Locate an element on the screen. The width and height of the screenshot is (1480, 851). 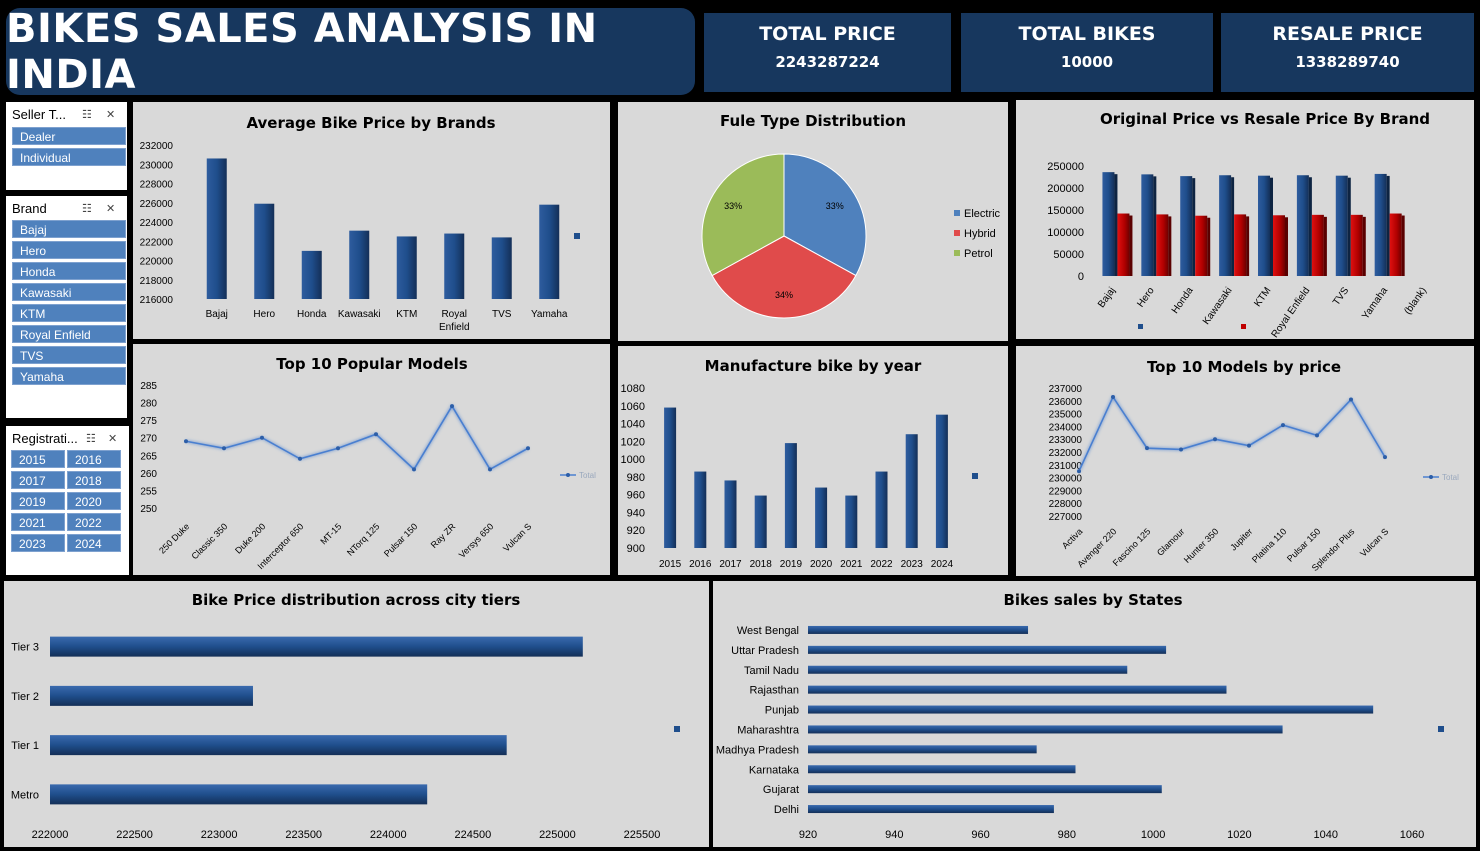
x-tick-label: Platina 110 is located at coordinates (1269, 545).